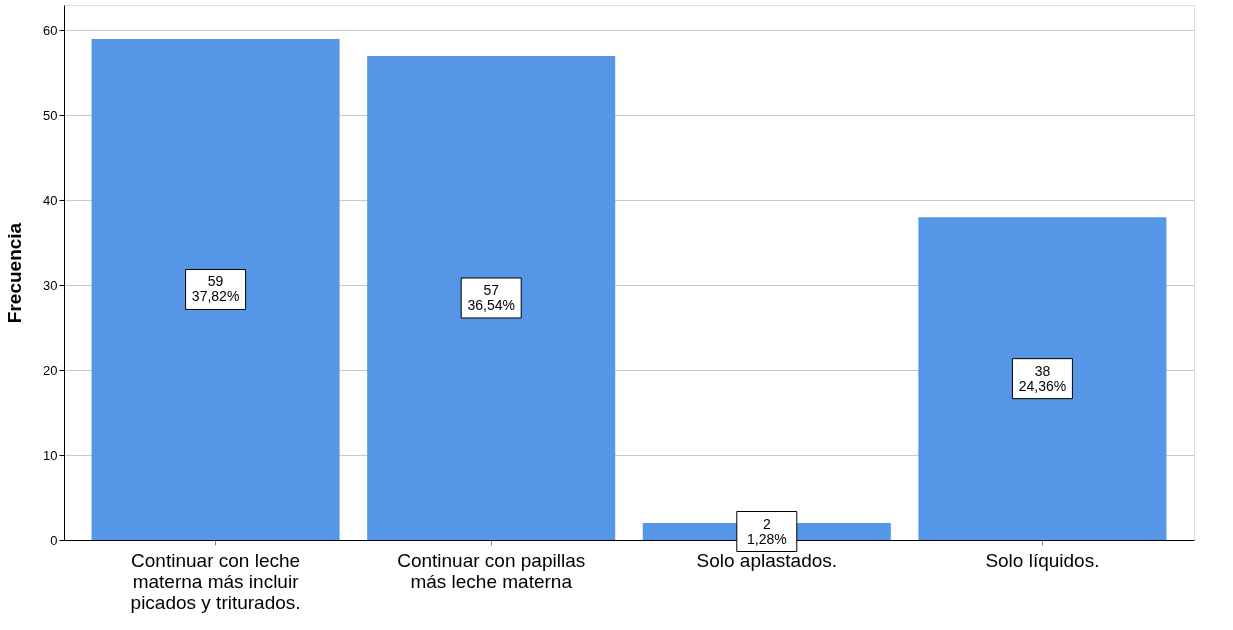  What do you see at coordinates (50, 370) in the screenshot?
I see `y-tick-label: 20` at bounding box center [50, 370].